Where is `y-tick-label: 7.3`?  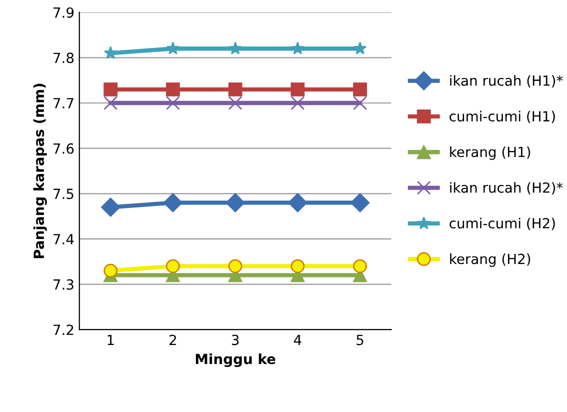 y-tick-label: 7.3 is located at coordinates (64, 284).